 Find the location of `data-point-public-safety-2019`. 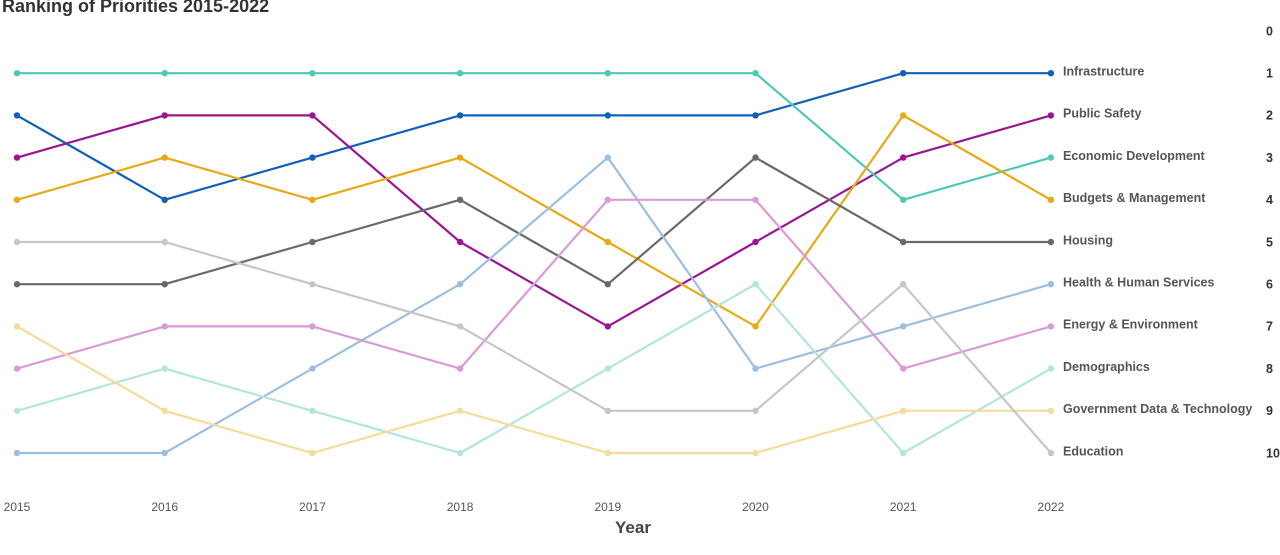

data-point-public-safety-2019 is located at coordinates (607, 326).